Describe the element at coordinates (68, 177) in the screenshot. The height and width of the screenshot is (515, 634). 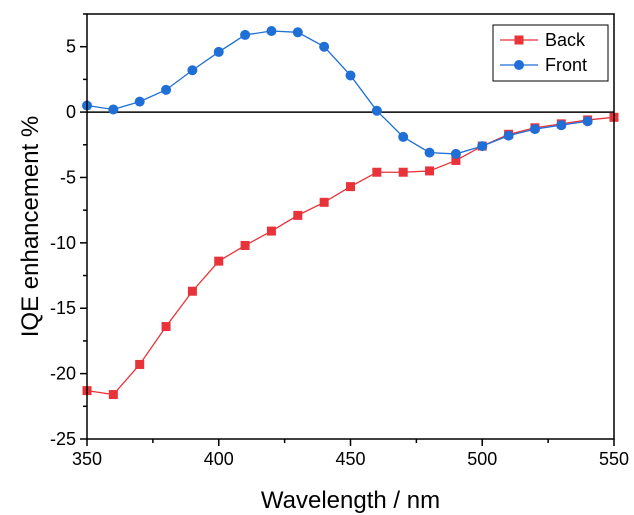
I see `y-tick-label: -5` at that location.